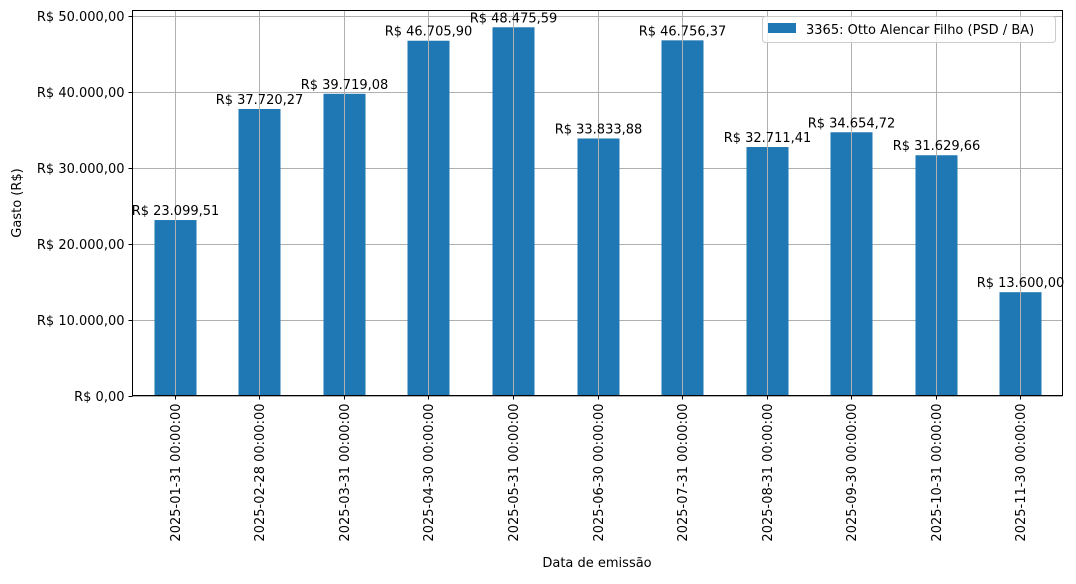  Describe the element at coordinates (81, 245) in the screenshot. I see `y-tick-label: R$ 20.000,00` at that location.